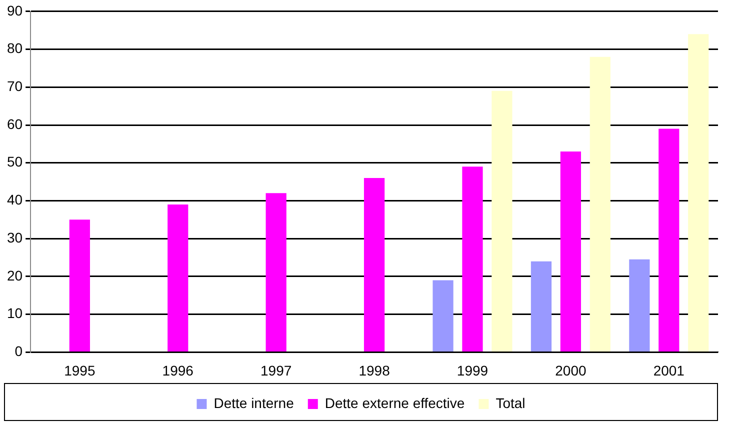 This screenshot has height=431, width=730. Describe the element at coordinates (14, 162) in the screenshot. I see `y-tick-label: 50` at that location.